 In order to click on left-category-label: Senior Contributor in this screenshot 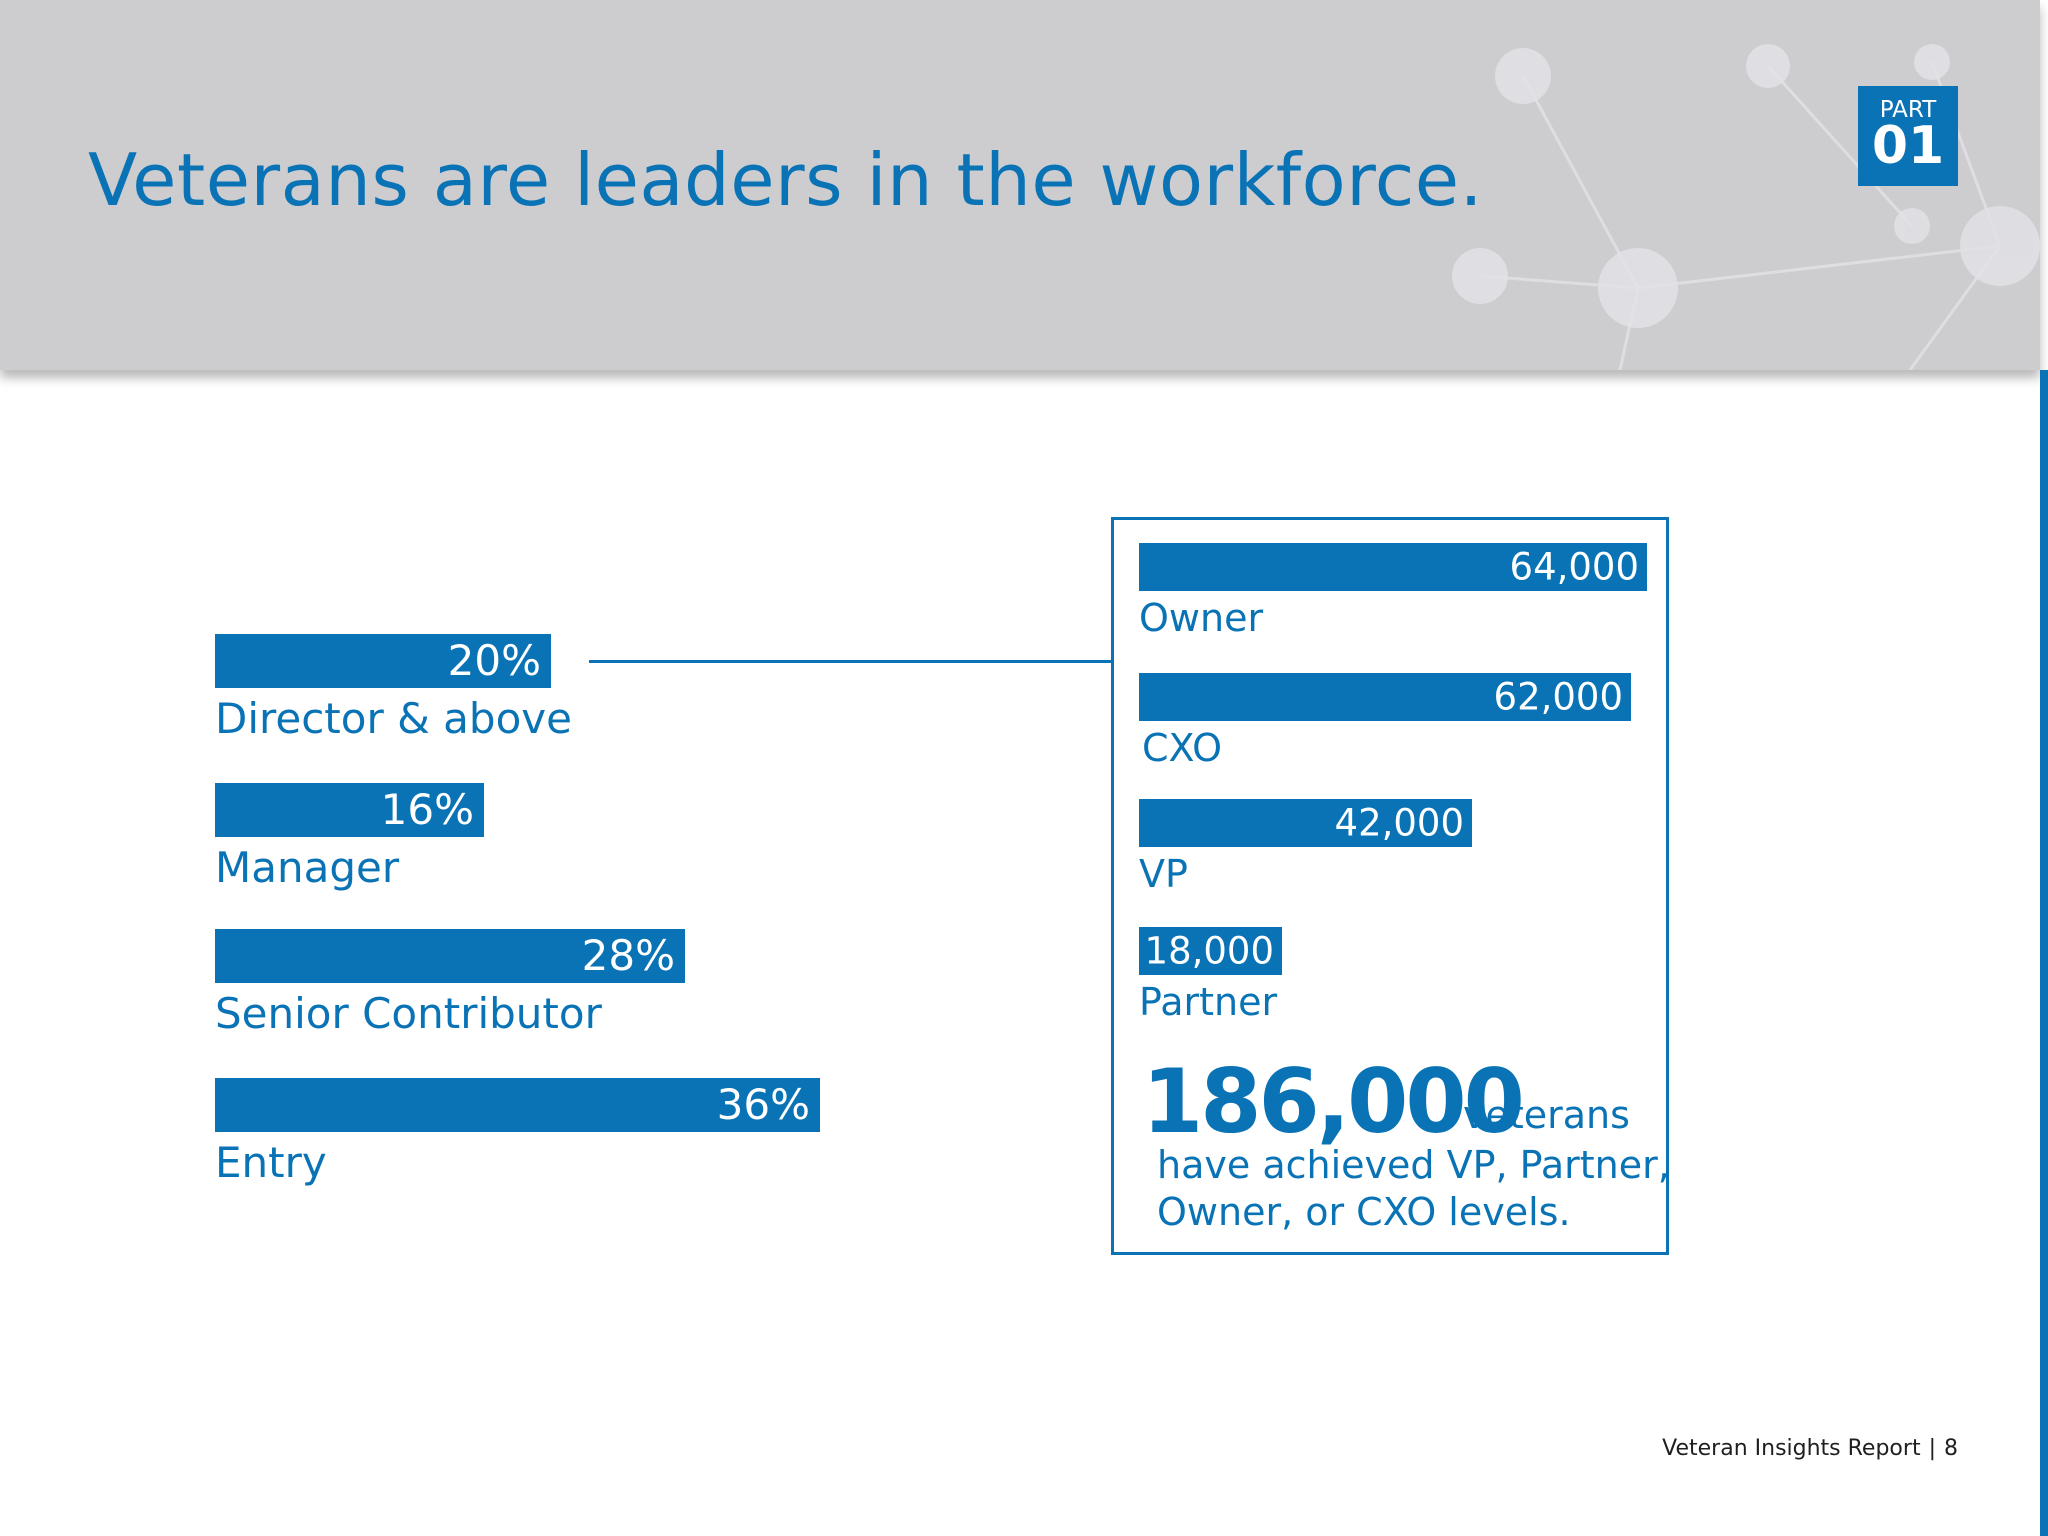, I will do `click(408, 1013)`.